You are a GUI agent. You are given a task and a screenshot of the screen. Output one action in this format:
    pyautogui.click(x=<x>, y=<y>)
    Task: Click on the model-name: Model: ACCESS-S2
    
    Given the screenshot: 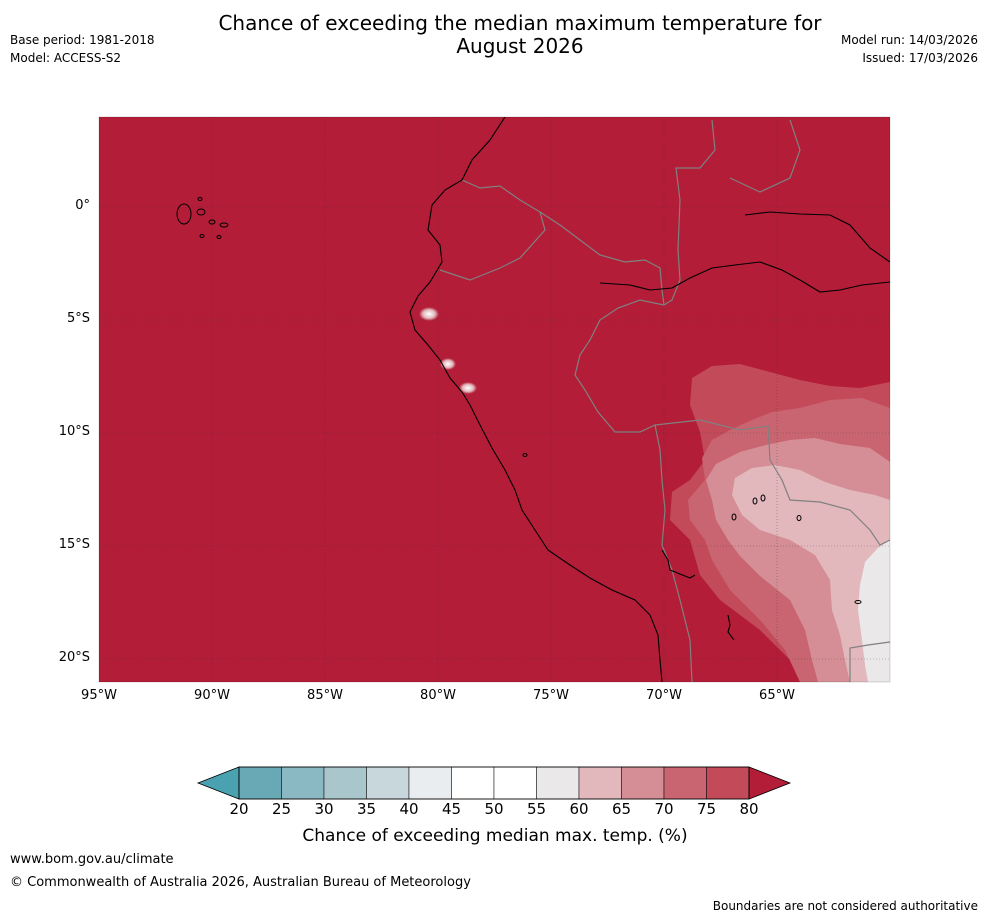 What is the action you would take?
    pyautogui.click(x=66, y=58)
    